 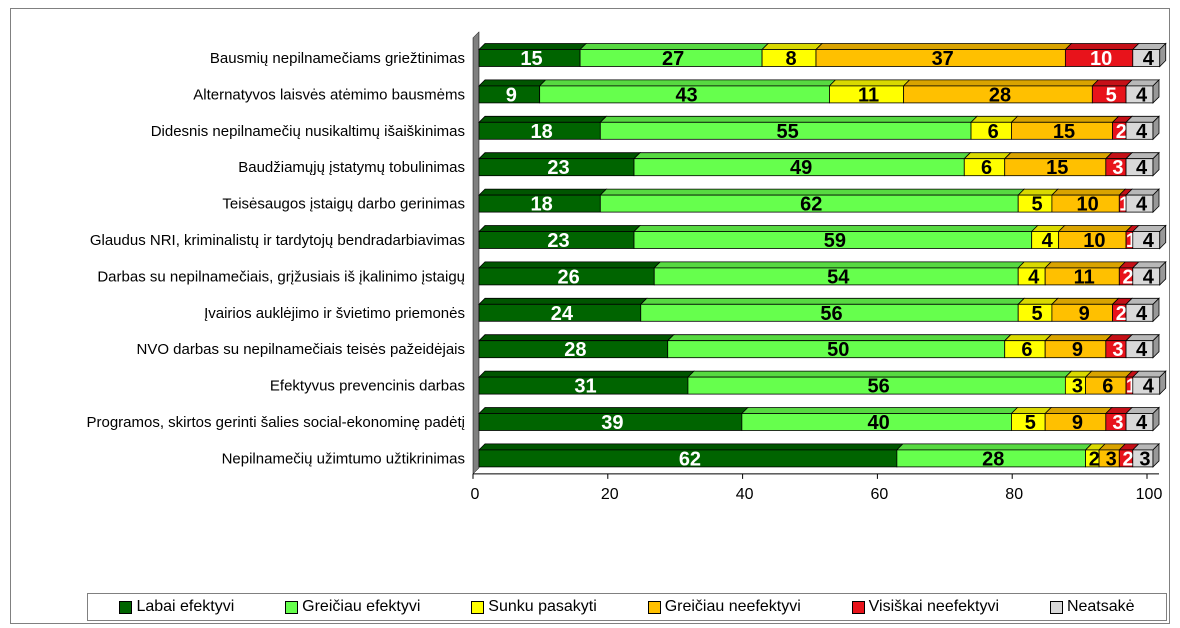 I want to click on legend-item: Visiškai neefektyvi, so click(x=925, y=607).